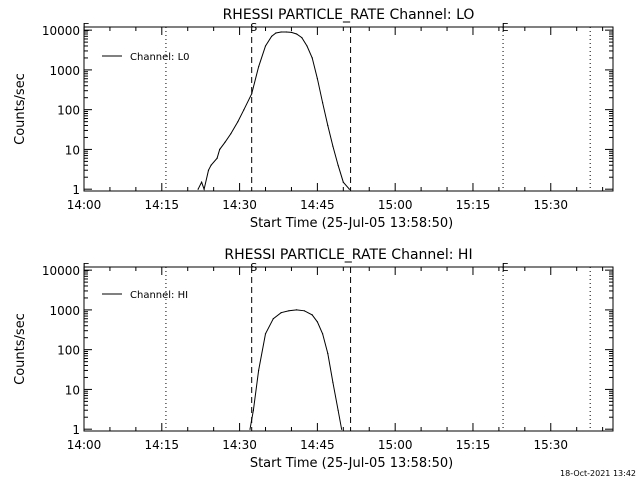 This screenshot has height=480, width=640. Describe the element at coordinates (159, 295) in the screenshot. I see `legend-entry: Channel: HI` at that location.